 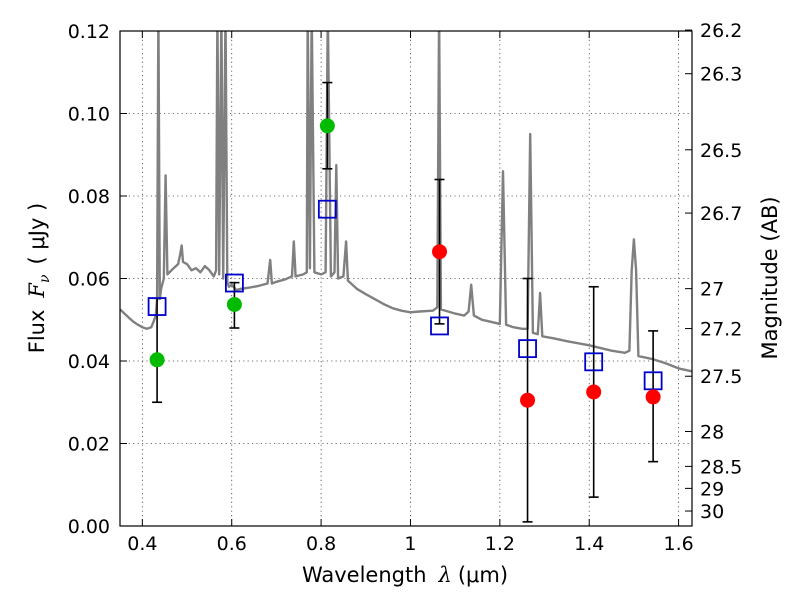 What do you see at coordinates (770, 277) in the screenshot?
I see `magnitude-axis-title: Magnitude (AB)` at bounding box center [770, 277].